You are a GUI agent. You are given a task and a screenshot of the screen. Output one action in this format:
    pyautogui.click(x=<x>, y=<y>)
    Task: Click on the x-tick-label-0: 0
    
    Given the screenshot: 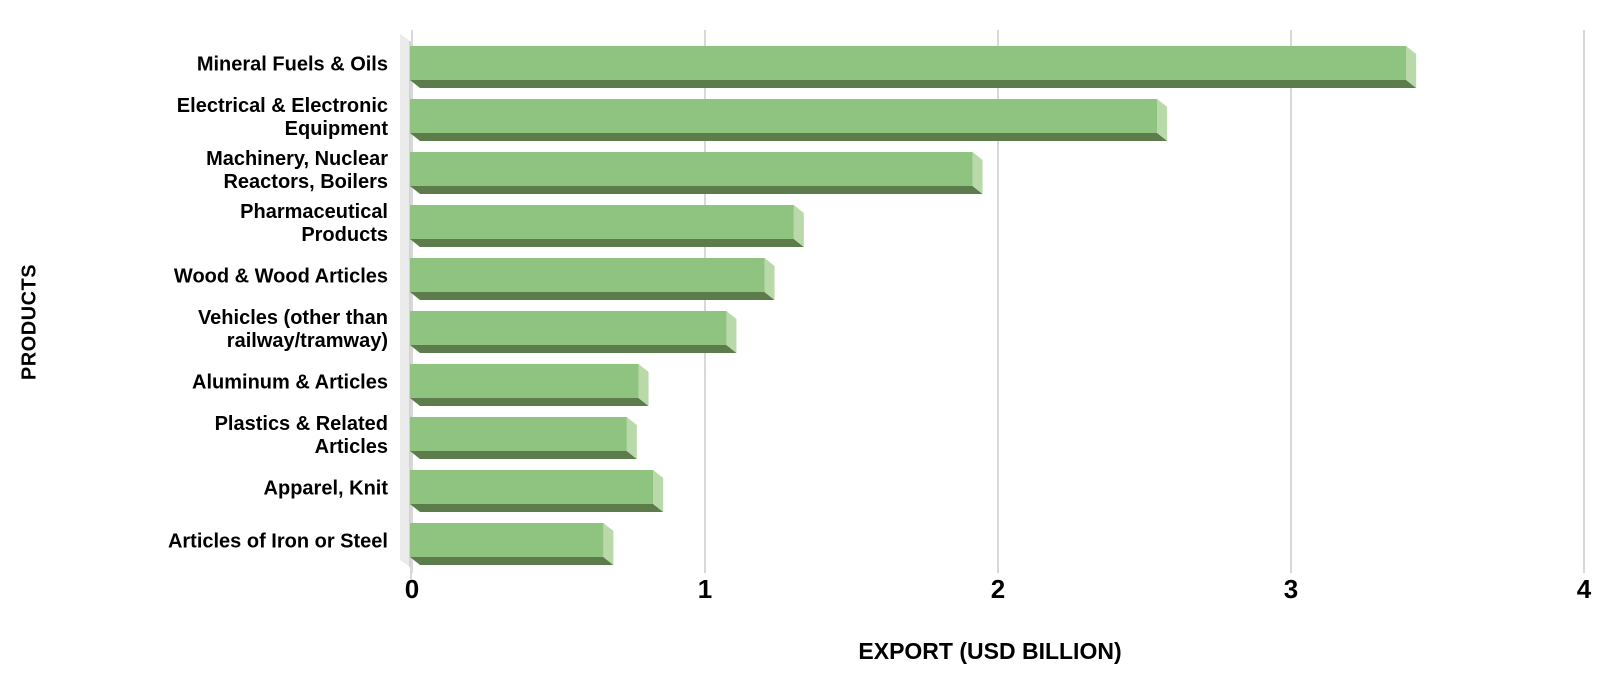 What is the action you would take?
    pyautogui.click(x=412, y=589)
    